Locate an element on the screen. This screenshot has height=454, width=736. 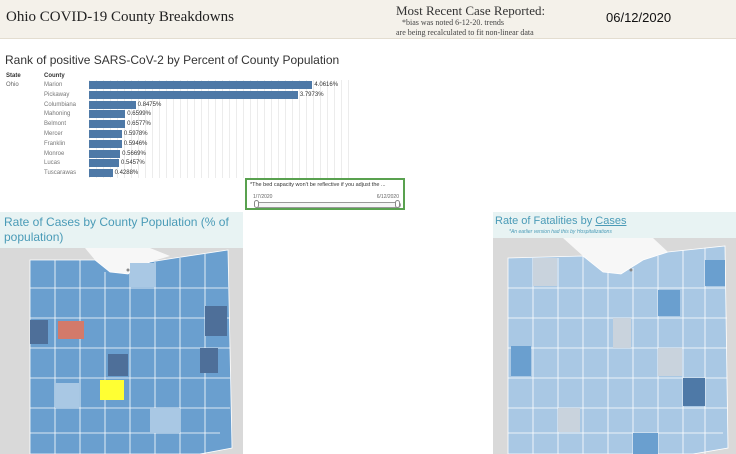
bar-row-belmont: Belmont 0.6577% is located at coordinates (180, 124).